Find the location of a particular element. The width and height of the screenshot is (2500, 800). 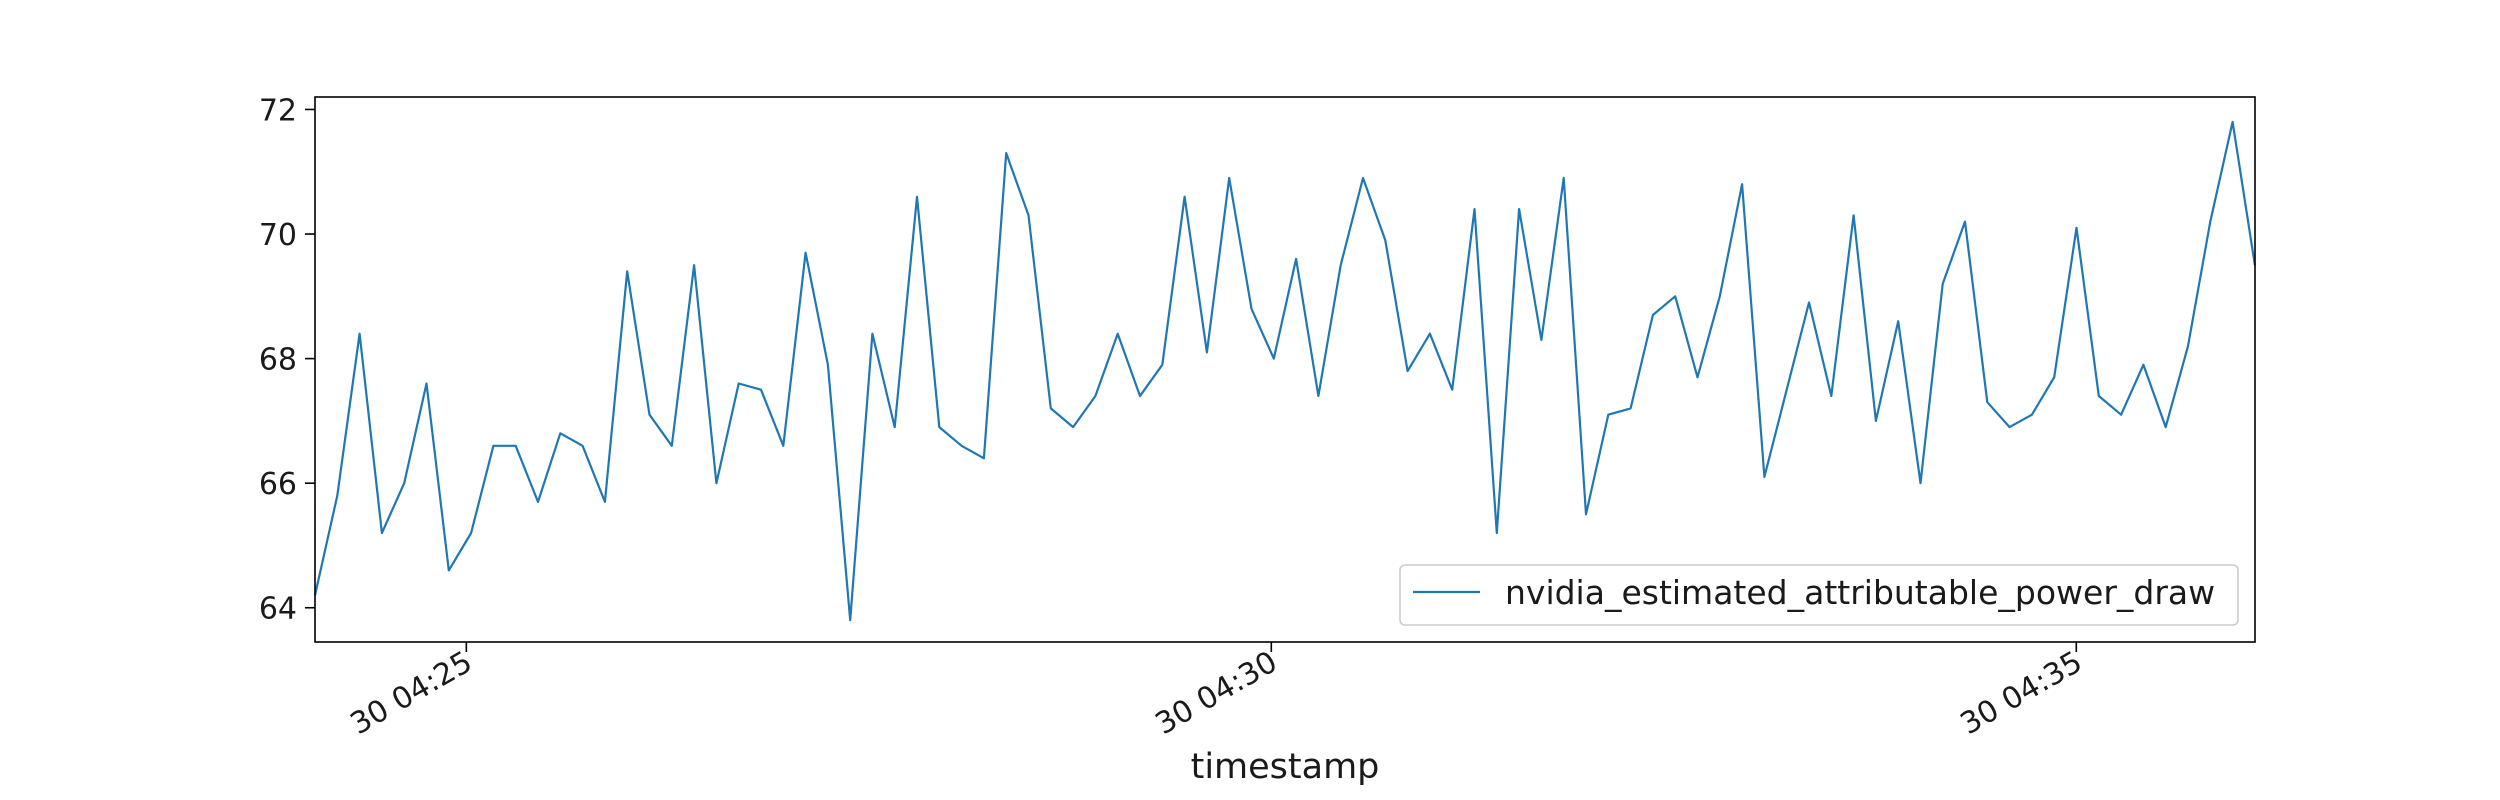

y-tick-label: 66 is located at coordinates (278, 484).